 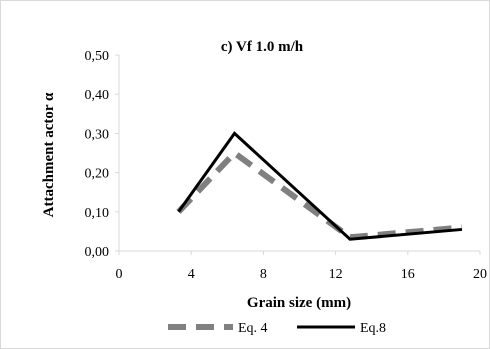 I want to click on x-tick-label: 8, so click(x=263, y=274).